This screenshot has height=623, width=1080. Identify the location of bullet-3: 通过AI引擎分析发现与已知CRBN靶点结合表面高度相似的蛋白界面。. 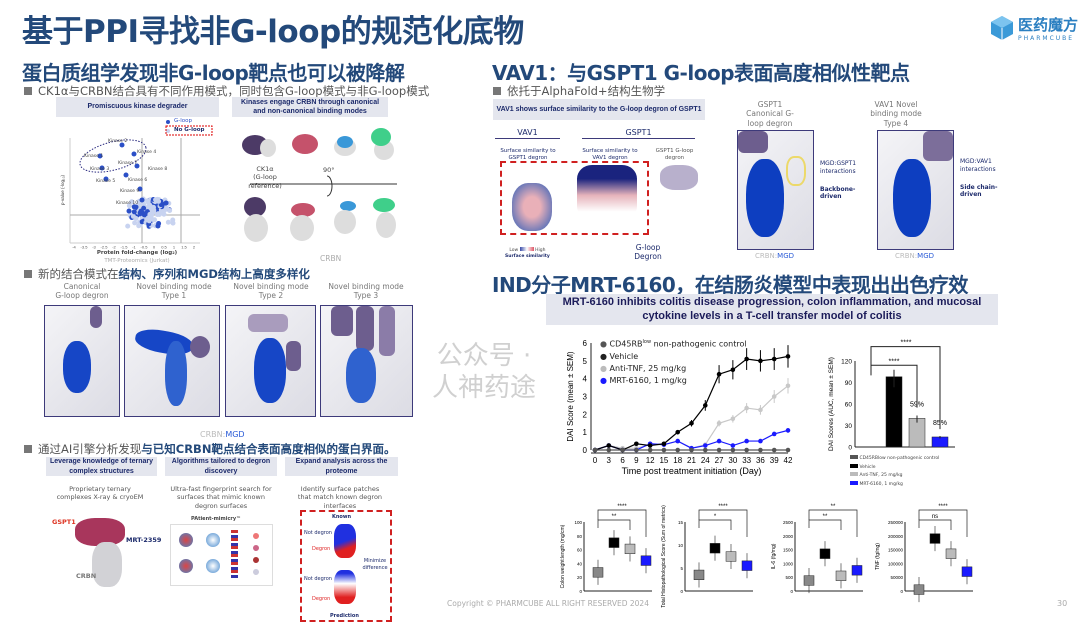
(209, 449).